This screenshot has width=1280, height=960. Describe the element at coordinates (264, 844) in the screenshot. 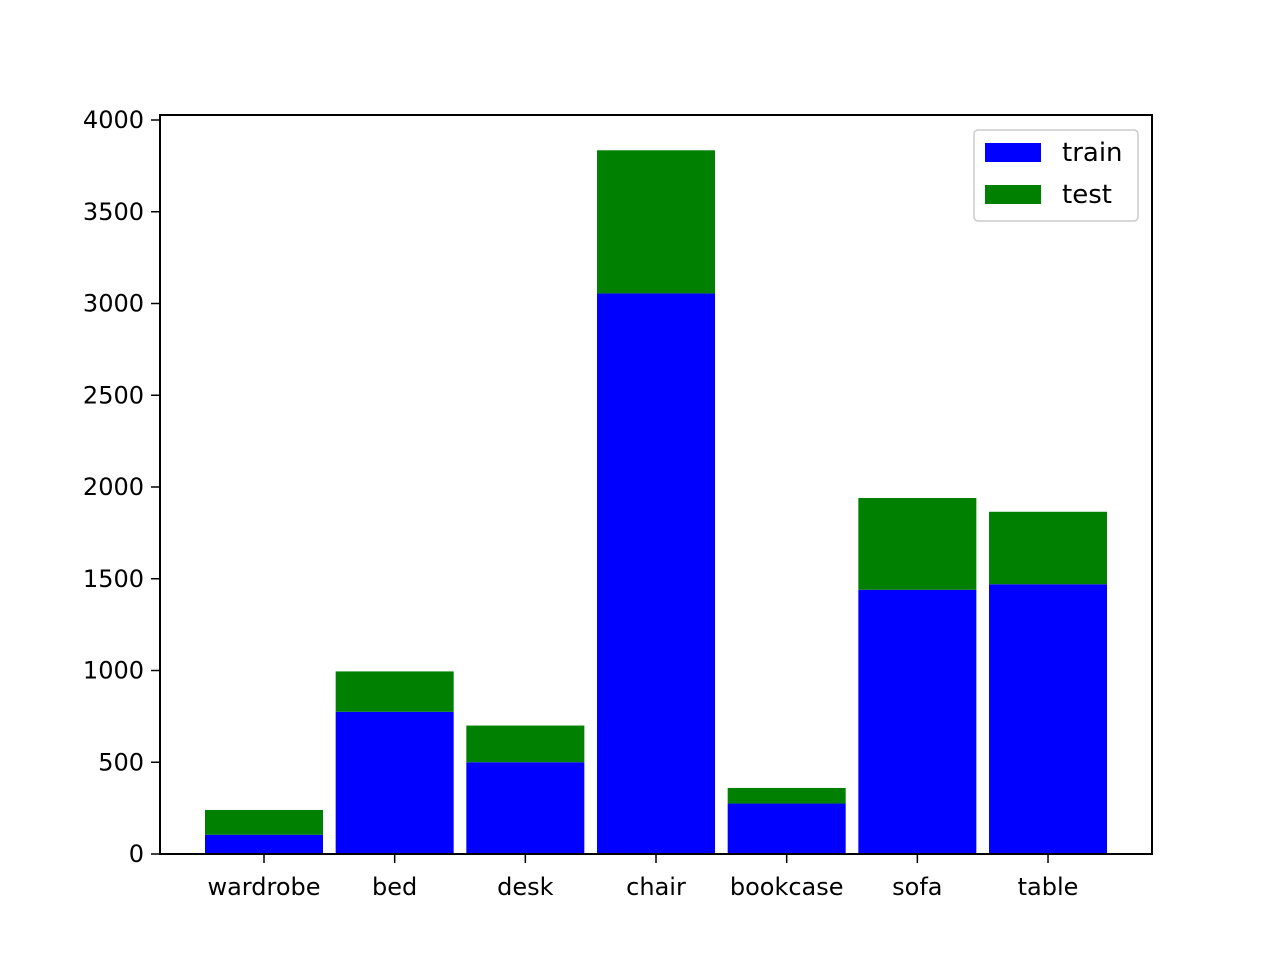

I see `bar-train-wardrobe` at that location.